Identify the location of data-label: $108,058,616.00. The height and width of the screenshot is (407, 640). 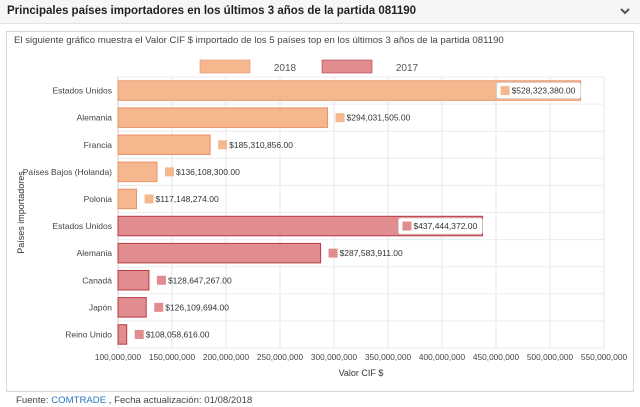
(178, 334).